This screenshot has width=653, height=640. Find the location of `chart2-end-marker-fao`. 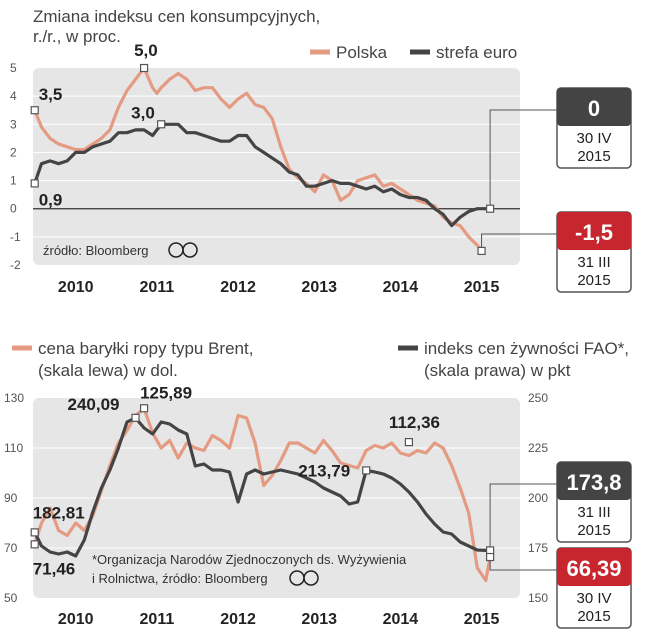

chart2-end-marker-fao is located at coordinates (490, 550).